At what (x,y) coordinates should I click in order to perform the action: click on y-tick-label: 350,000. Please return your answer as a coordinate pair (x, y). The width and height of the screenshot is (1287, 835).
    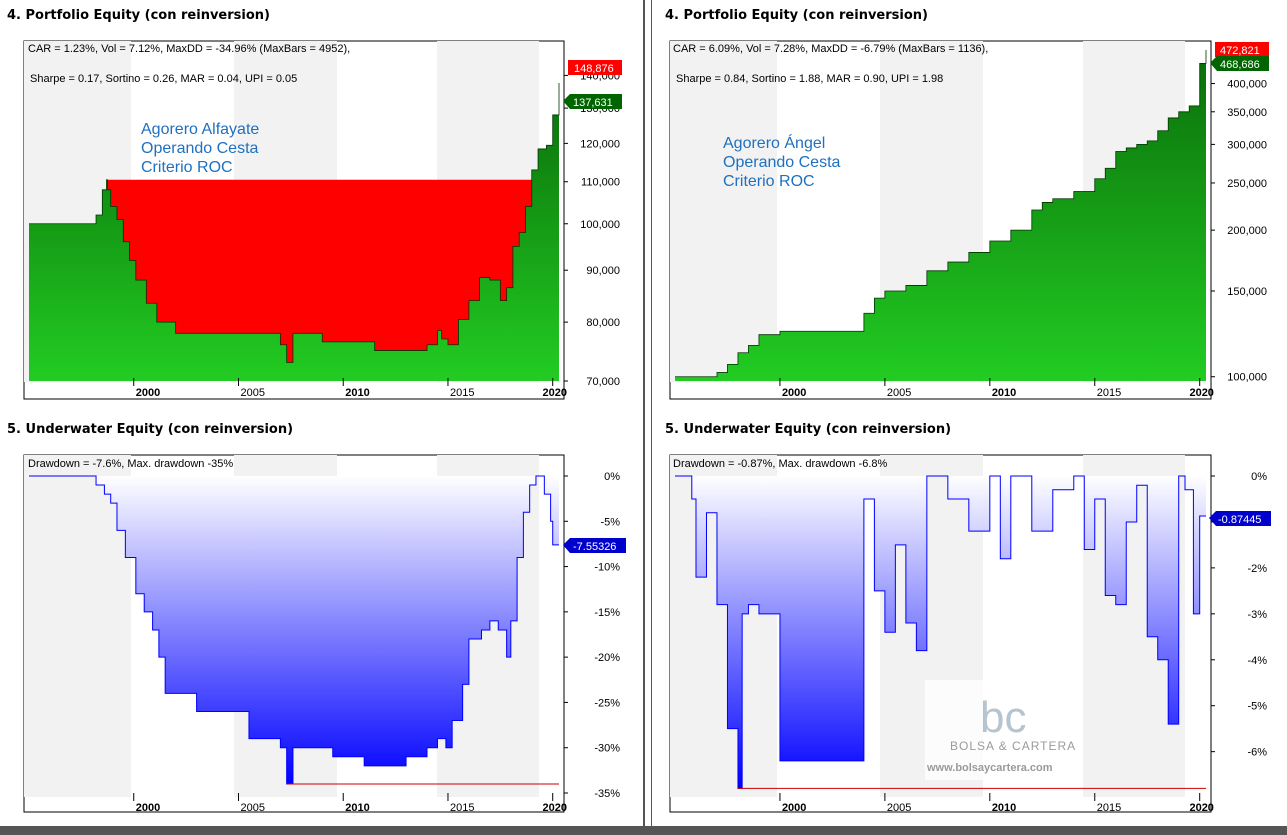
    Looking at the image, I should click on (1247, 113).